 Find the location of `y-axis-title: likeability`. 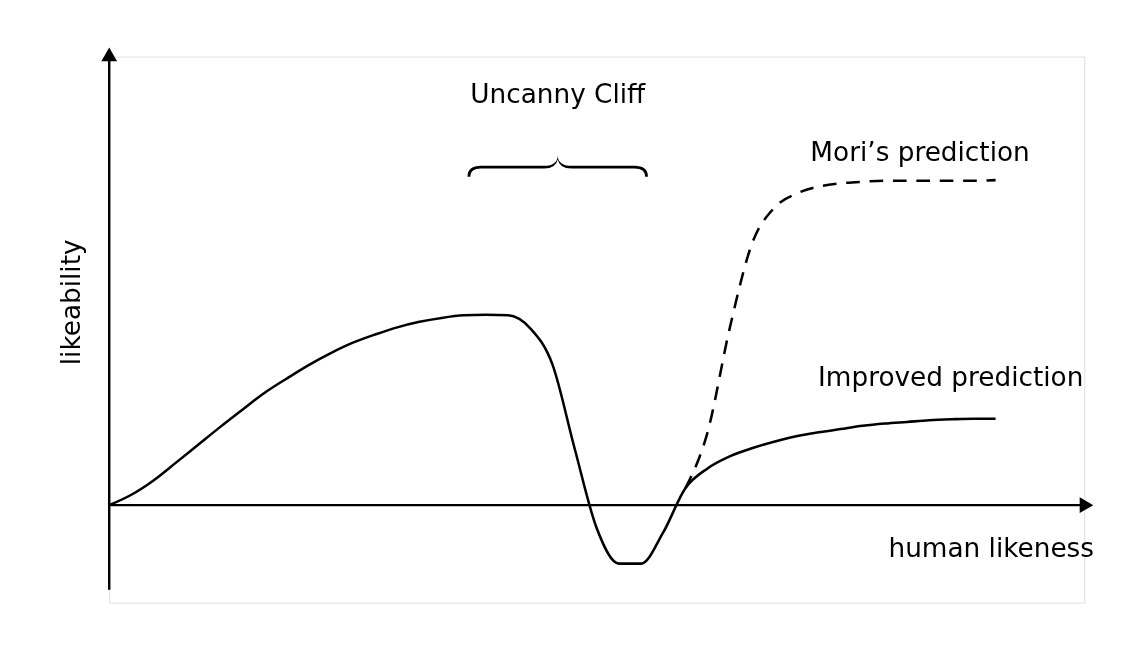

y-axis-title: likeability is located at coordinates (70, 302).